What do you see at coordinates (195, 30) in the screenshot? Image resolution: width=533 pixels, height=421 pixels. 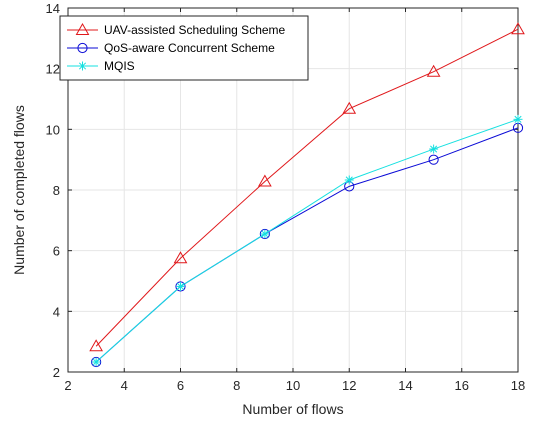 I see `legend-label: UAV-assisted Scheduling Scheme` at bounding box center [195, 30].